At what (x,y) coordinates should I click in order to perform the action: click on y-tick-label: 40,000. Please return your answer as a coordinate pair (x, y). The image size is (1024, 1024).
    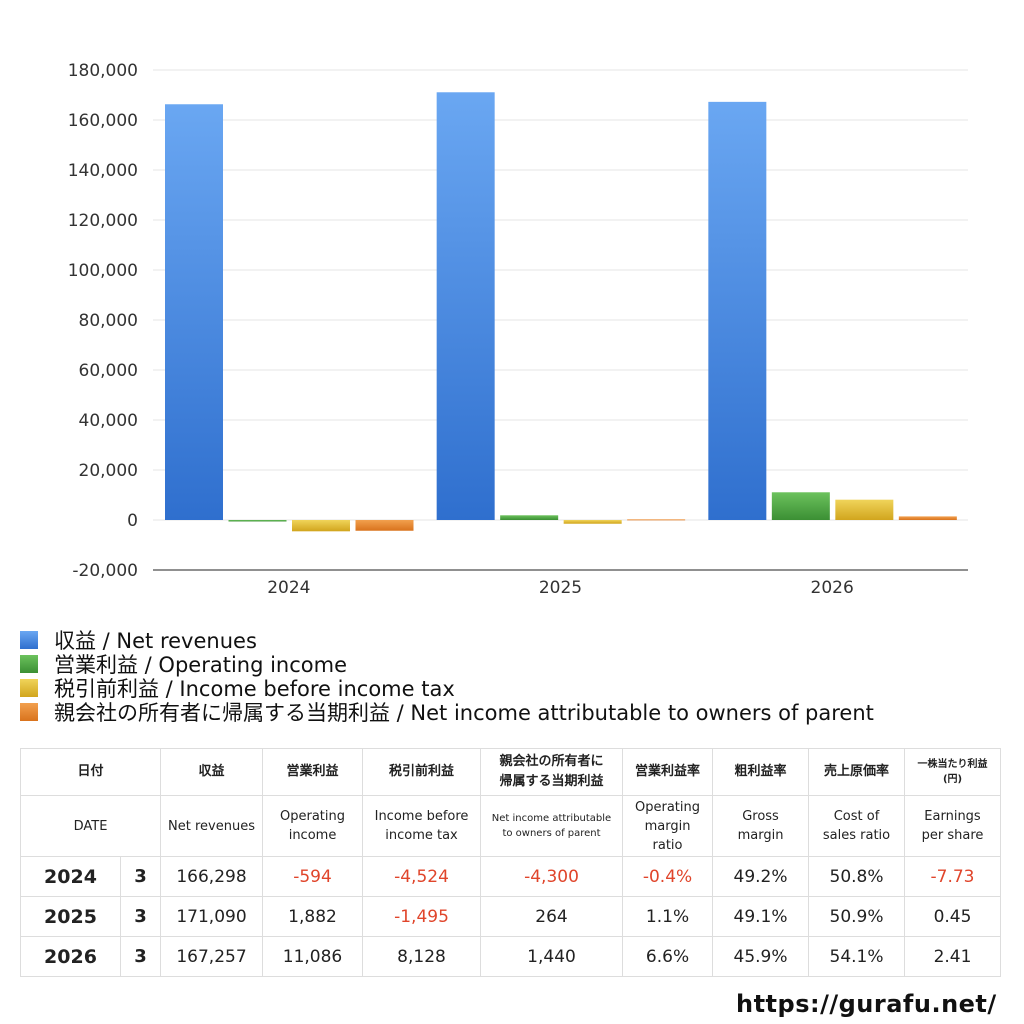
    Looking at the image, I should click on (108, 421).